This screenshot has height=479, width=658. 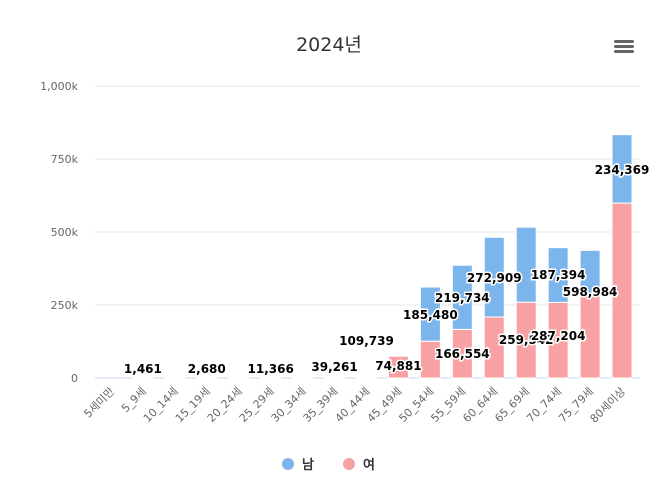 I want to click on y-tick-label: 0, so click(x=74, y=378).